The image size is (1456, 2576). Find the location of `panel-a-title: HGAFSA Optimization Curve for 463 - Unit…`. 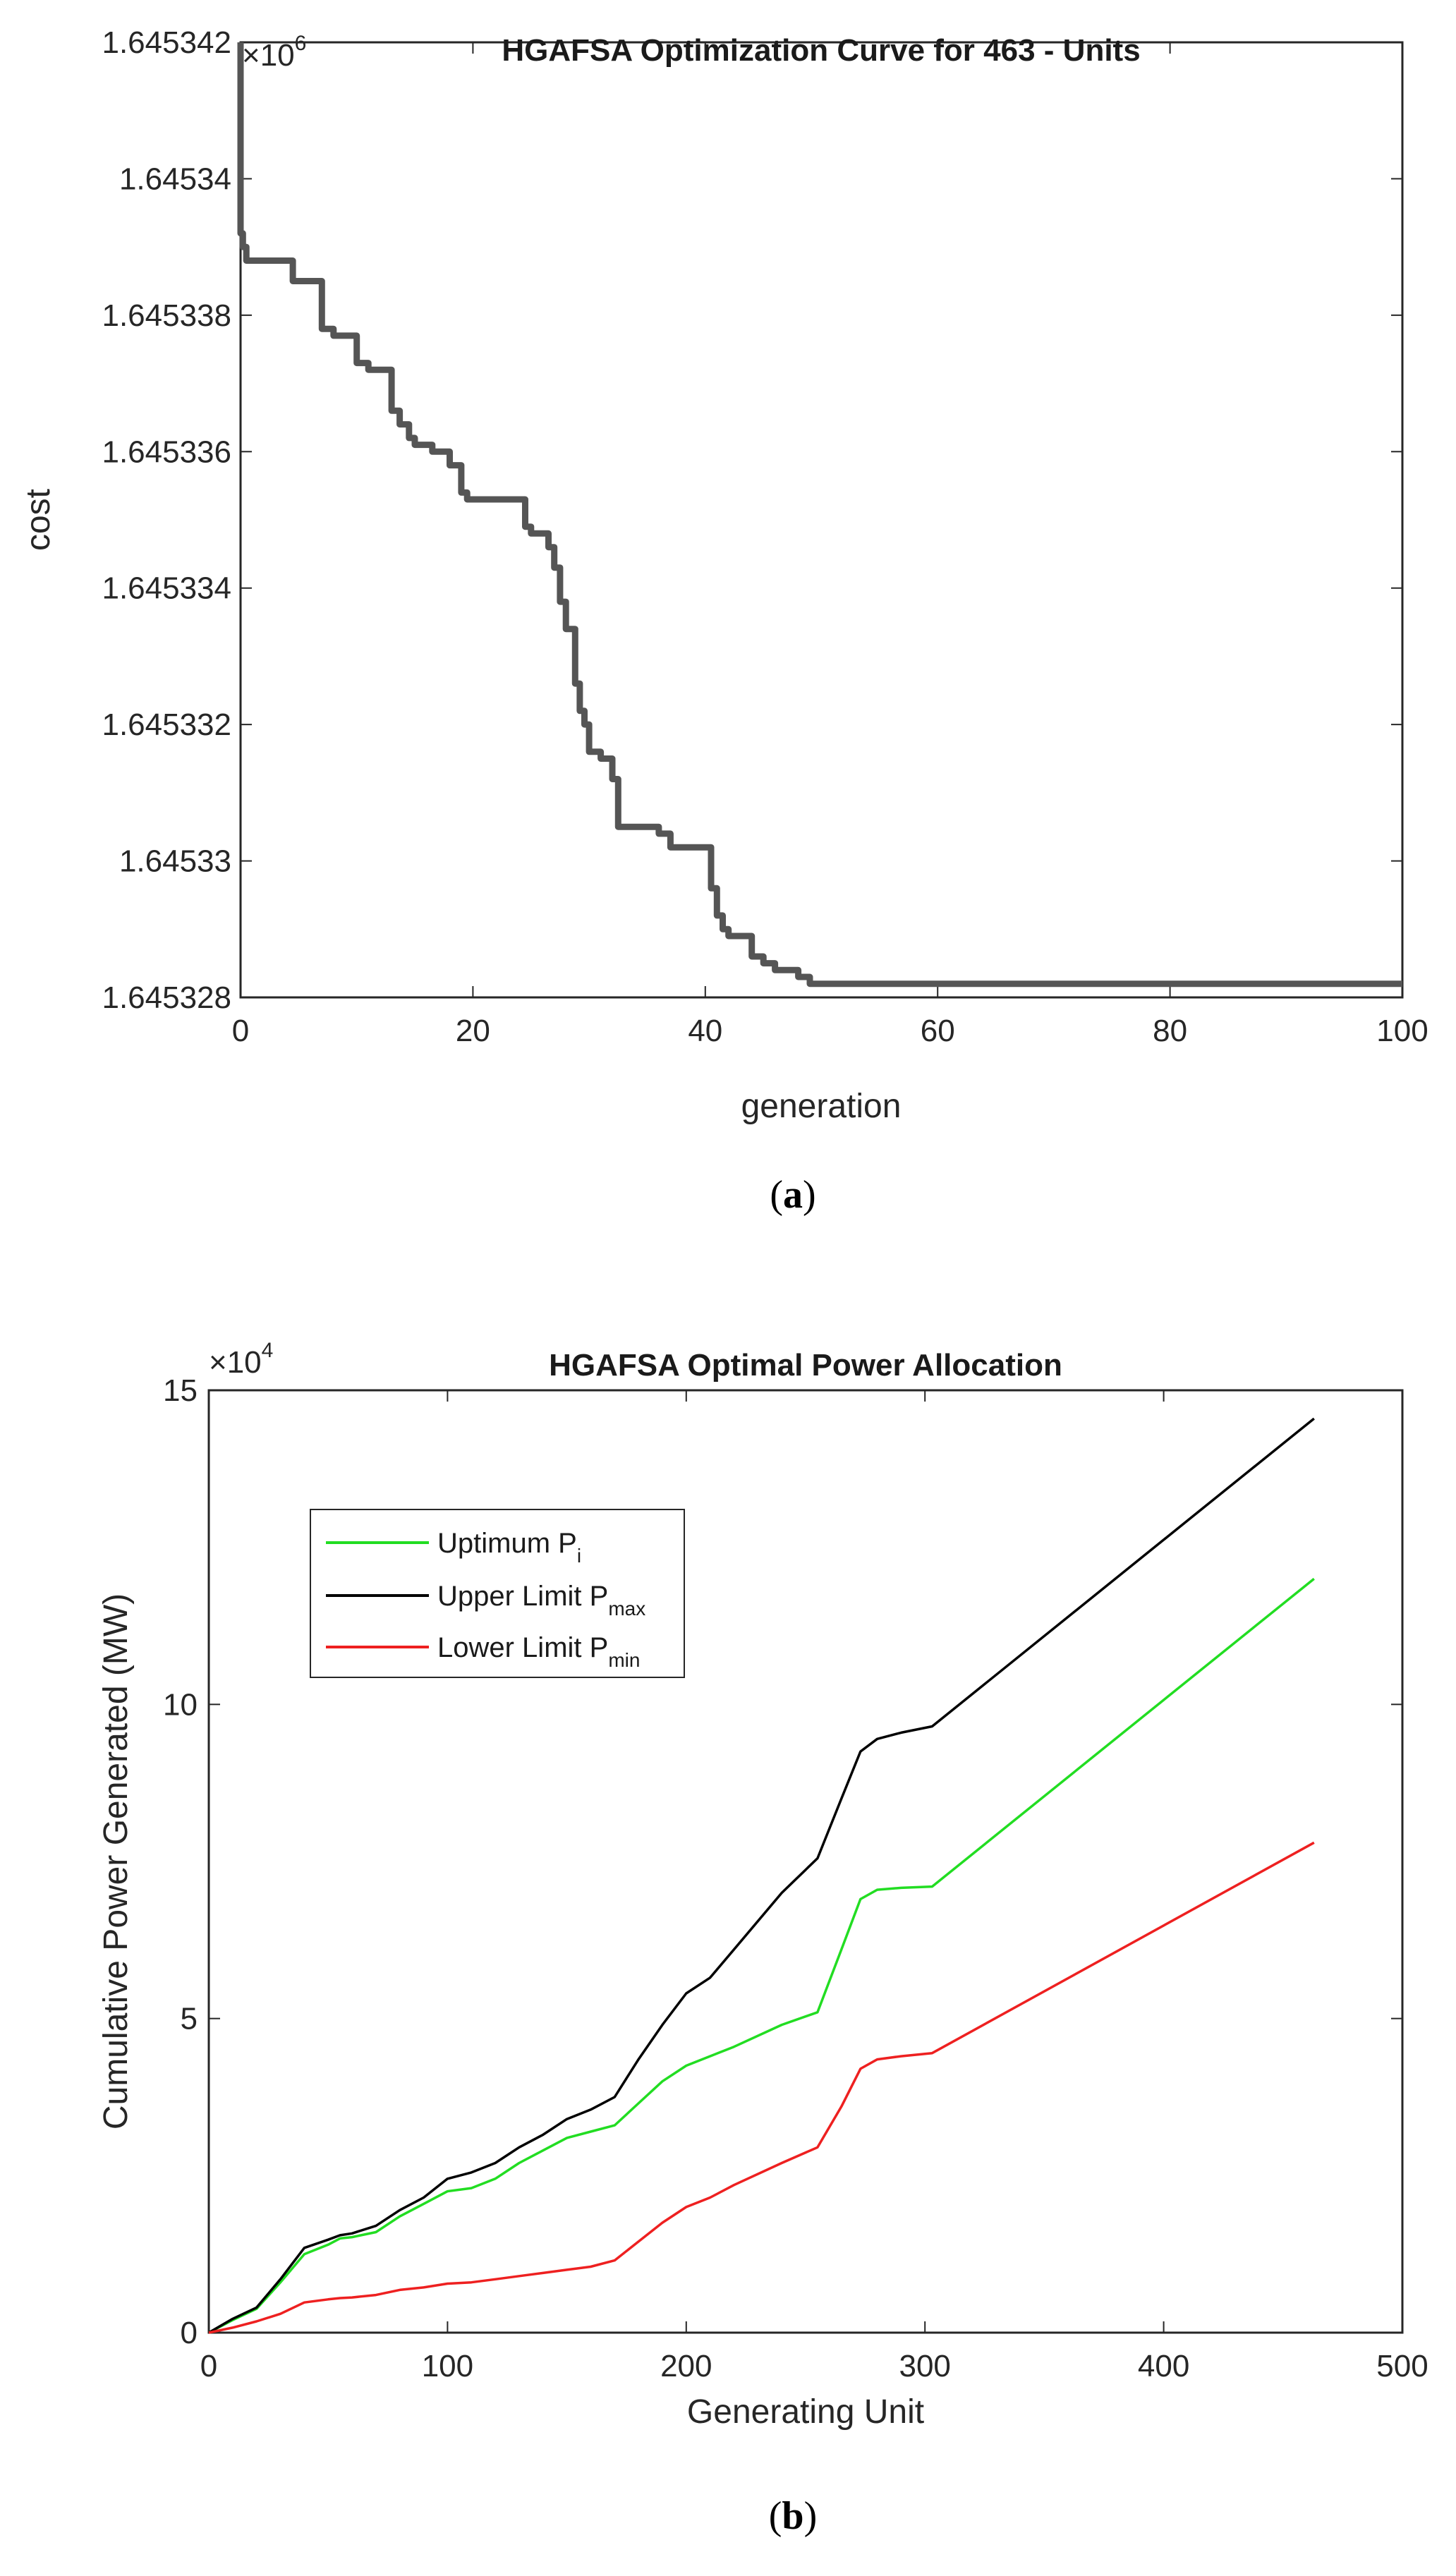

panel-a-title: HGAFSA Optimization Curve for 463 - Unit… is located at coordinates (821, 51).